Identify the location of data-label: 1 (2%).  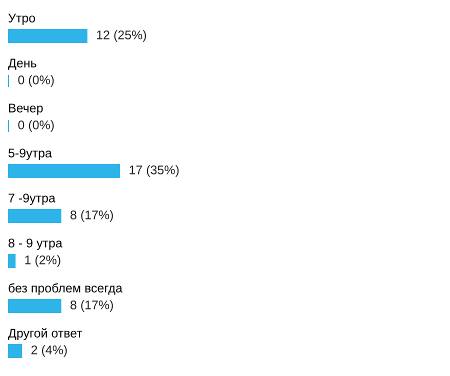
(42, 261).